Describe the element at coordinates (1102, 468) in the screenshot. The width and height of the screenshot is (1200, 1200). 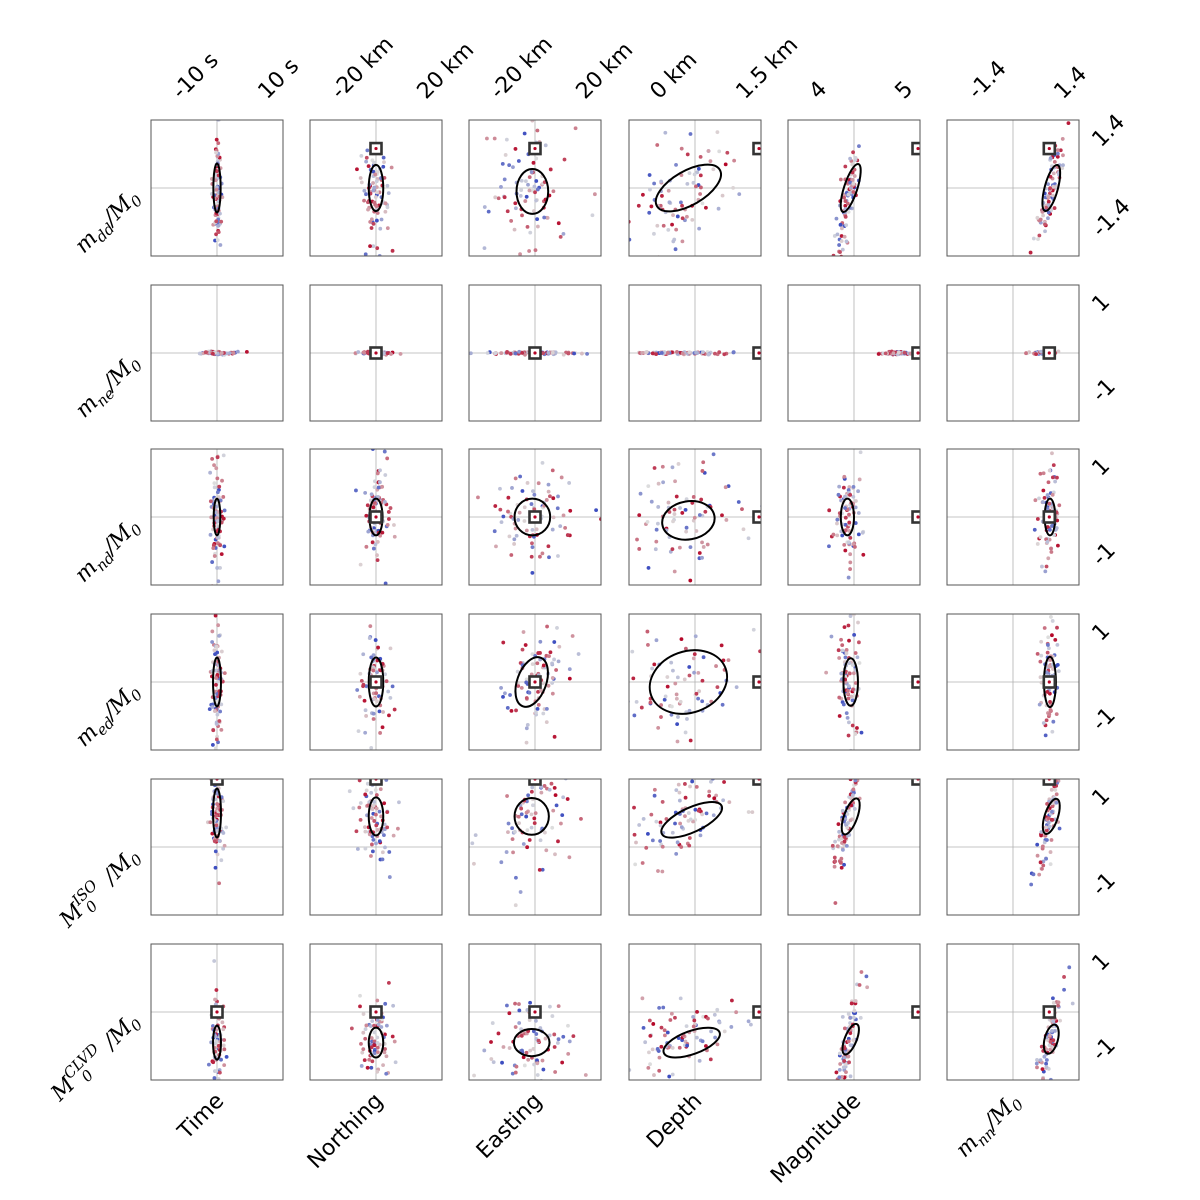
I see `right-tick-label: 1` at that location.